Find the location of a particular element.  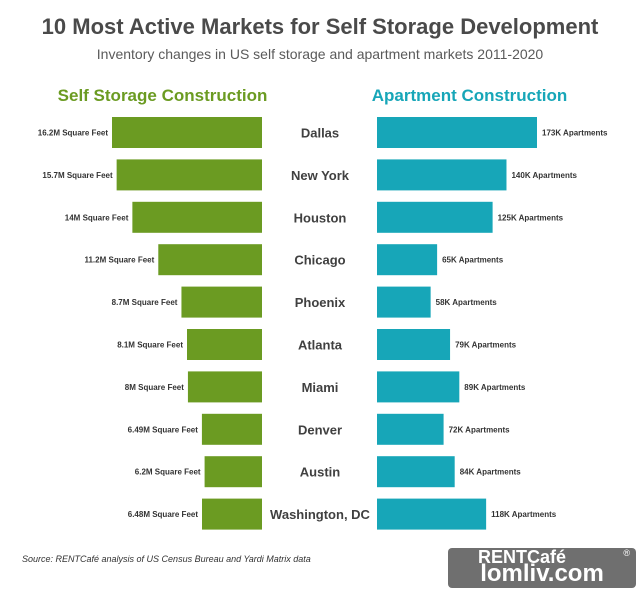

watermark: lomliv.com is located at coordinates (542, 573).